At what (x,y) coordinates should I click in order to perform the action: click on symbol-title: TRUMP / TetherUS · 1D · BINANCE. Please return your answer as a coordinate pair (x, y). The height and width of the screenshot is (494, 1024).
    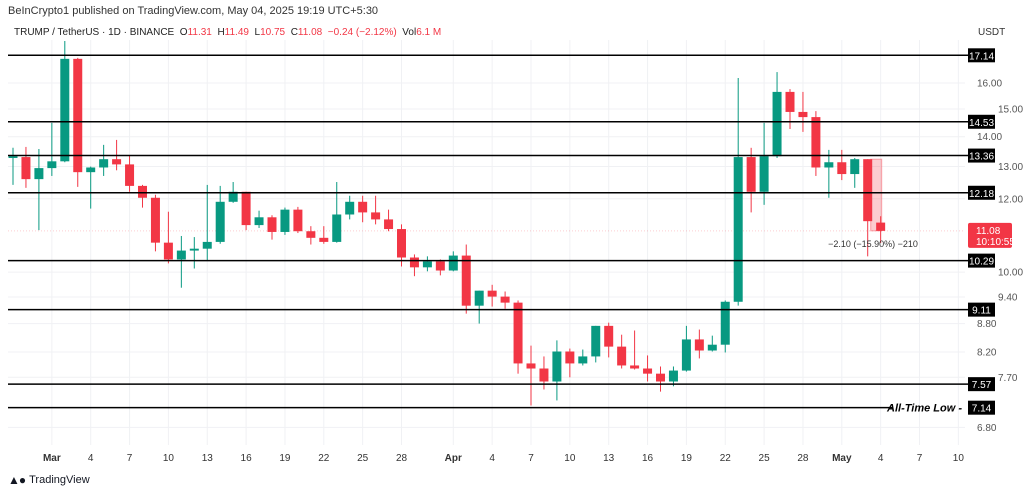
    Looking at the image, I should click on (94, 32).